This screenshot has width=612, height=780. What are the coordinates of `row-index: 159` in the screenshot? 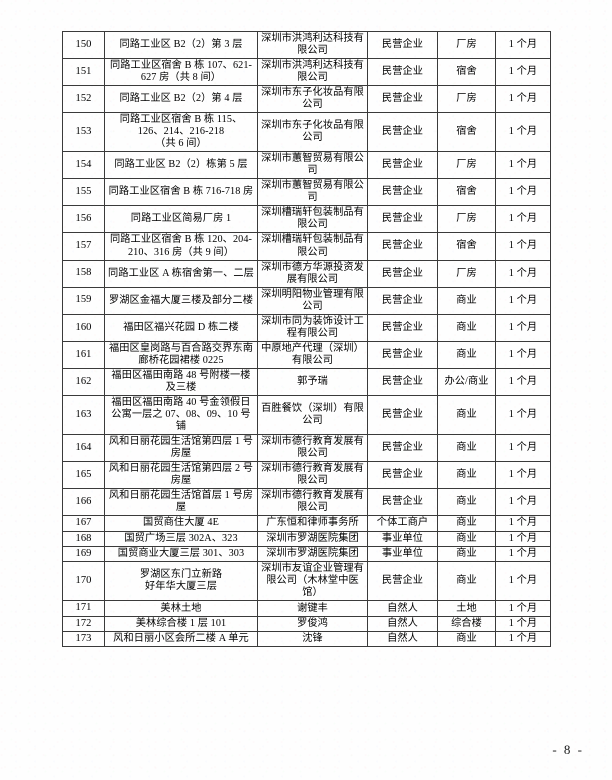 It's located at (83, 300).